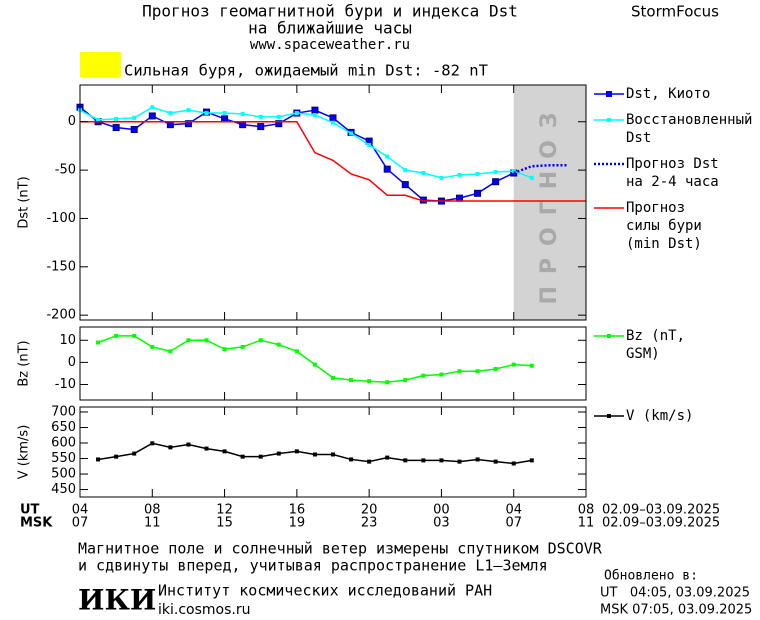 Image resolution: width=760 pixels, height=620 pixels. I want to click on updated-msk: MSK 07:05, 03.09.2025, so click(676, 610).